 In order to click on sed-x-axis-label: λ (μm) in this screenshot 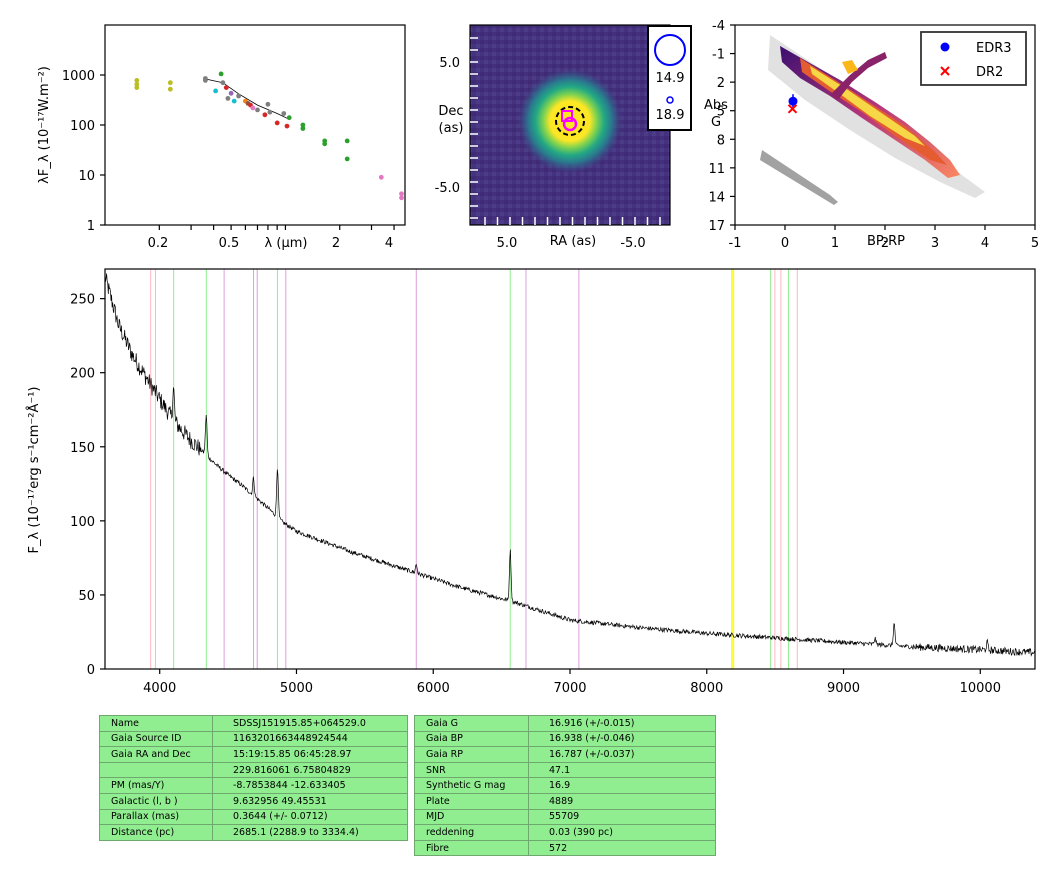, I will do `click(286, 243)`.